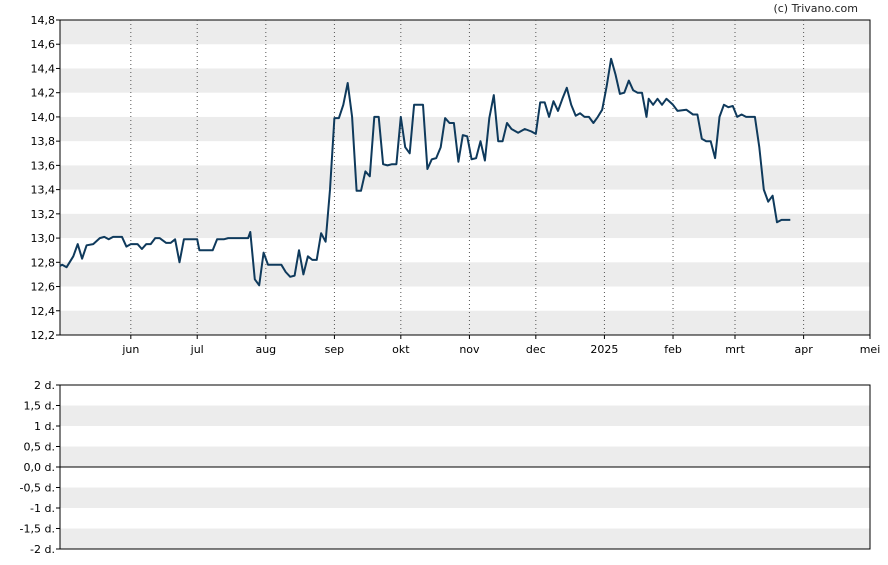  What do you see at coordinates (39, 406) in the screenshot?
I see `y-tick-label: 1,5 d.` at bounding box center [39, 406].